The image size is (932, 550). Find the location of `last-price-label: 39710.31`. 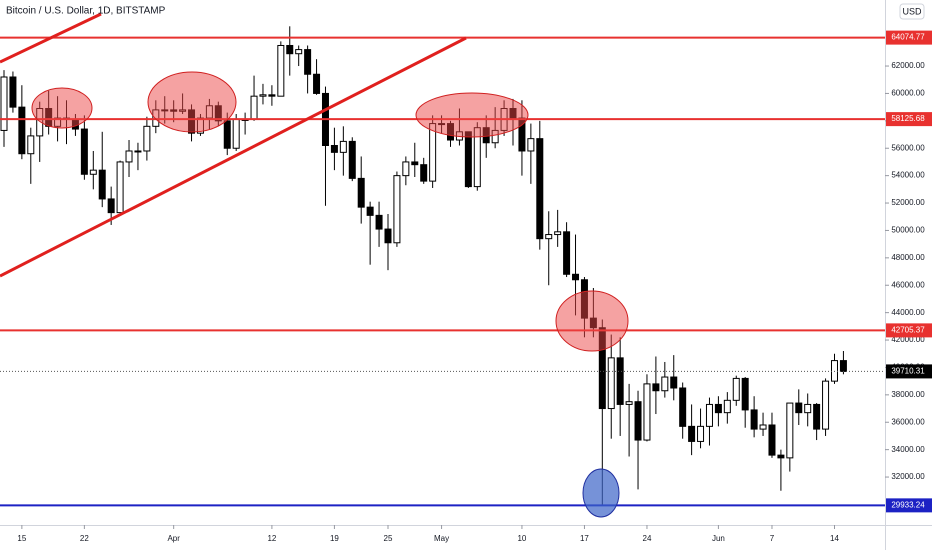

last-price-label: 39710.31 is located at coordinates (908, 371).